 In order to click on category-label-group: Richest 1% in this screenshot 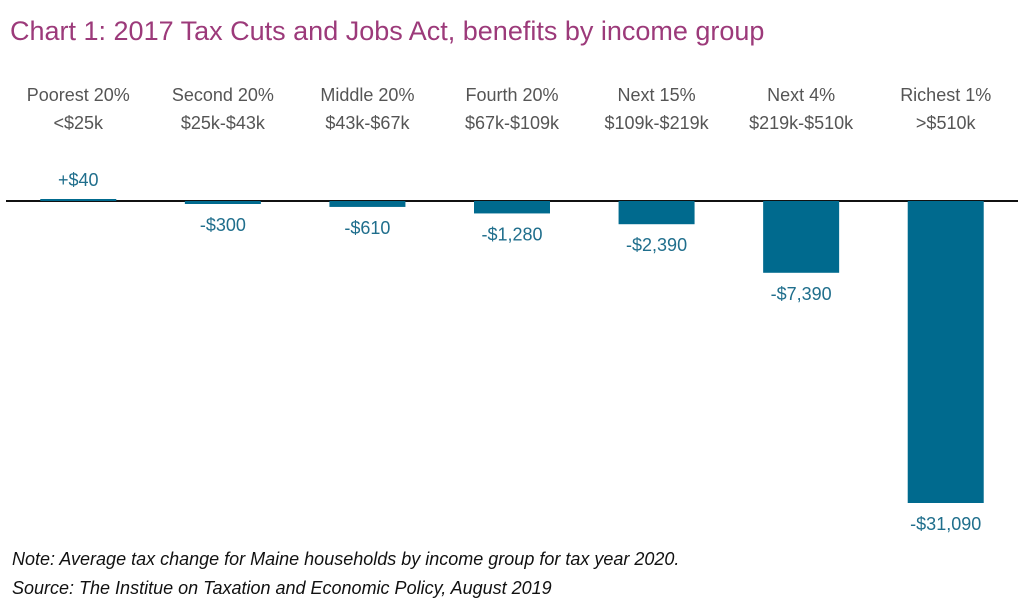, I will do `click(945, 95)`.